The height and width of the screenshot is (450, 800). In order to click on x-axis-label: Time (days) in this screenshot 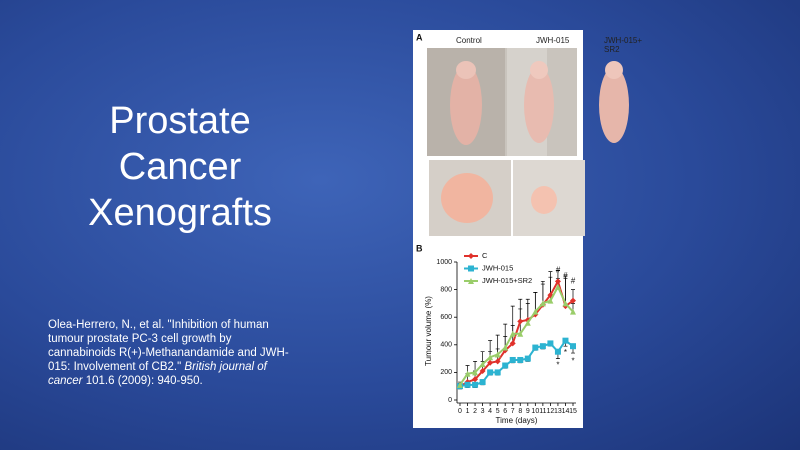, I will do `click(517, 420)`.